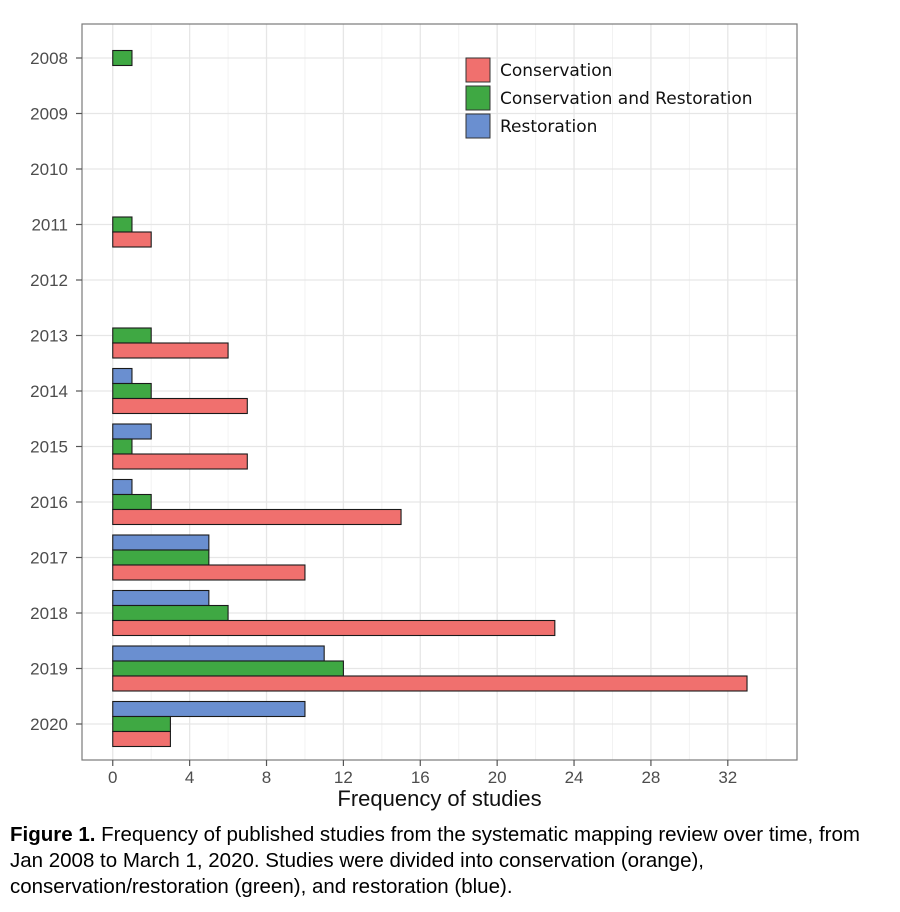 The width and height of the screenshot is (900, 912). What do you see at coordinates (228, 668) in the screenshot?
I see `bar-conservation-and-restoration-2019` at bounding box center [228, 668].